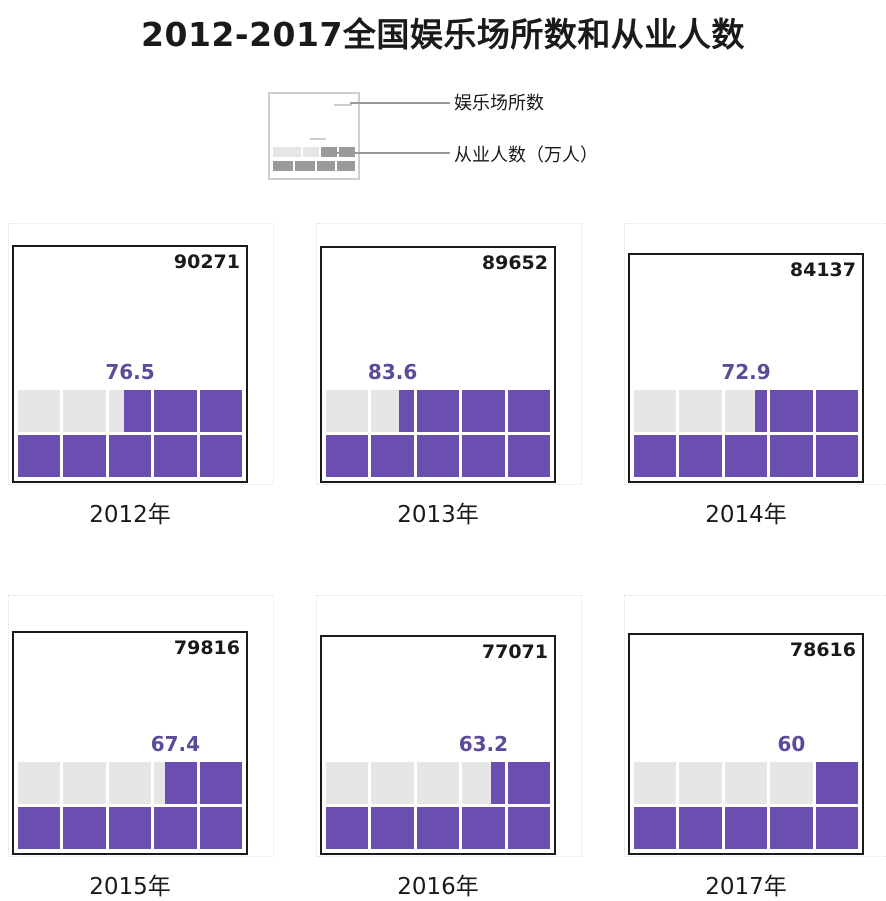 The image size is (886, 901). Describe the element at coordinates (443, 34) in the screenshot. I see `chart-title: 2012-2017全国娱乐场所数和从业人数` at that location.